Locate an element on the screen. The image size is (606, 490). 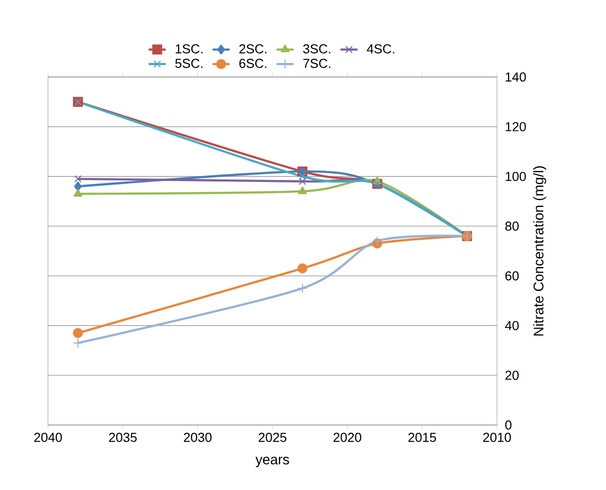
legend-label: 7SC. is located at coordinates (316, 63).